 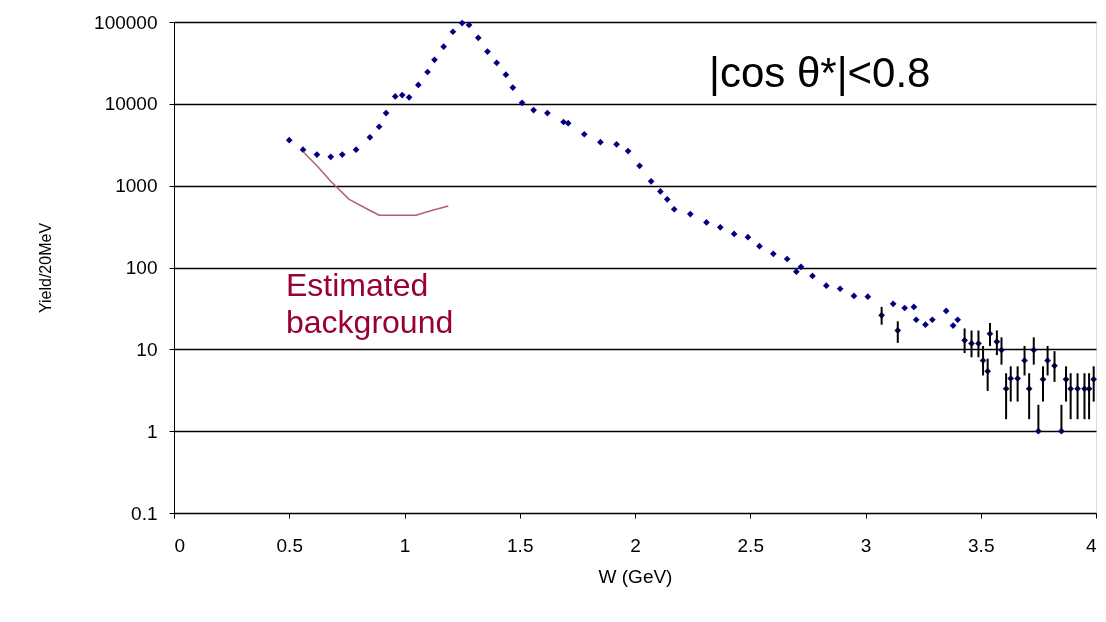 I want to click on series-label: Estimated background, so click(x=370, y=303).